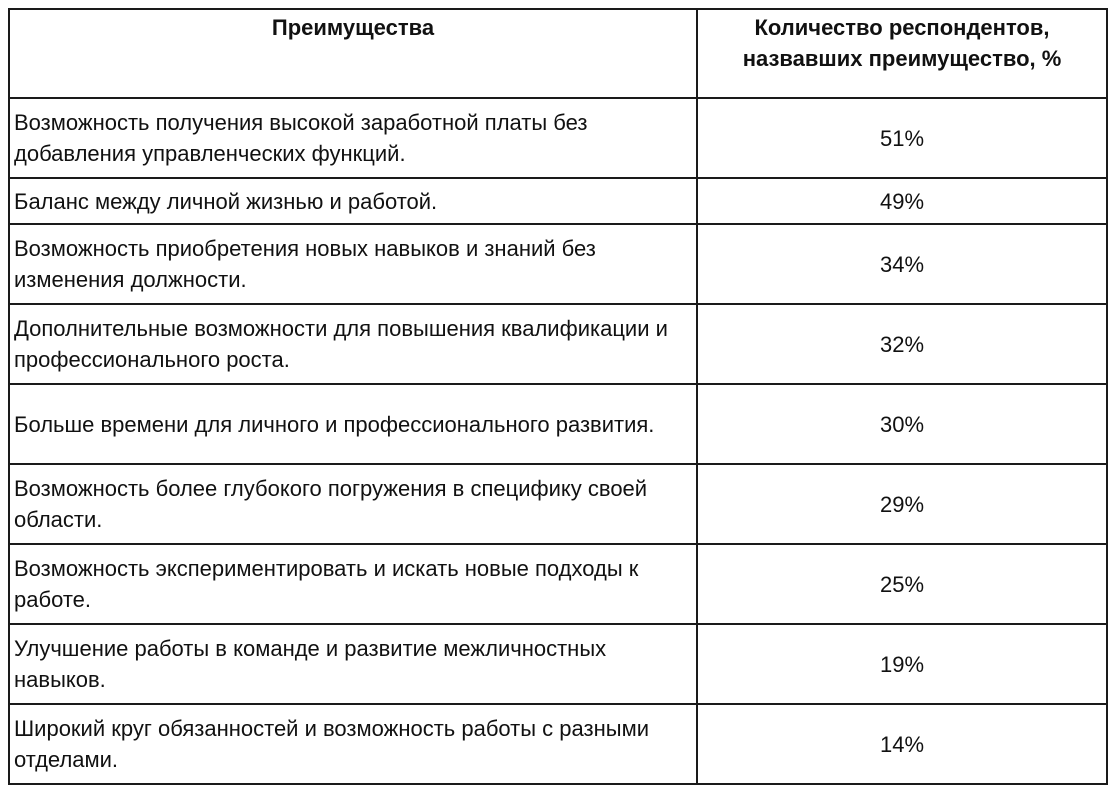 The width and height of the screenshot is (1116, 797). What do you see at coordinates (902, 264) in the screenshot?
I see `advantage-percent: 34%` at bounding box center [902, 264].